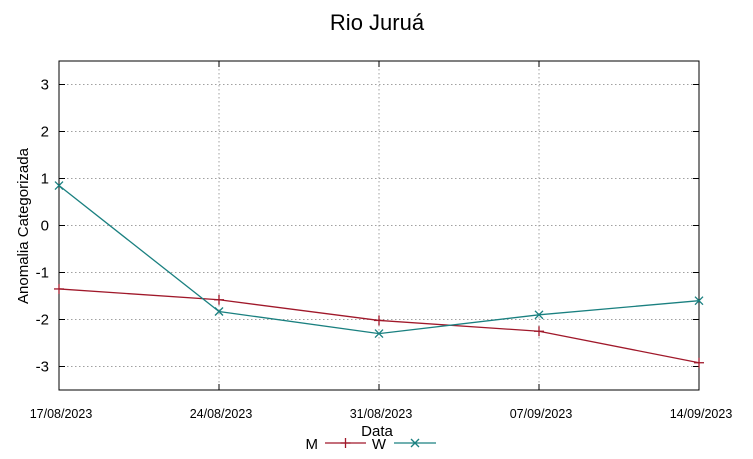  What do you see at coordinates (45, 132) in the screenshot?
I see `y-tick-label: 2` at bounding box center [45, 132].